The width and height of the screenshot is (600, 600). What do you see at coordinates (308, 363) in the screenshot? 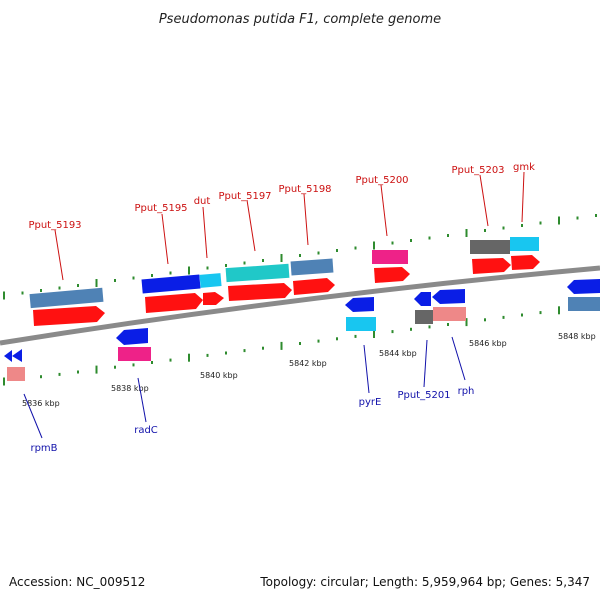
I see `scale-label: 5842 kbp` at bounding box center [308, 363].